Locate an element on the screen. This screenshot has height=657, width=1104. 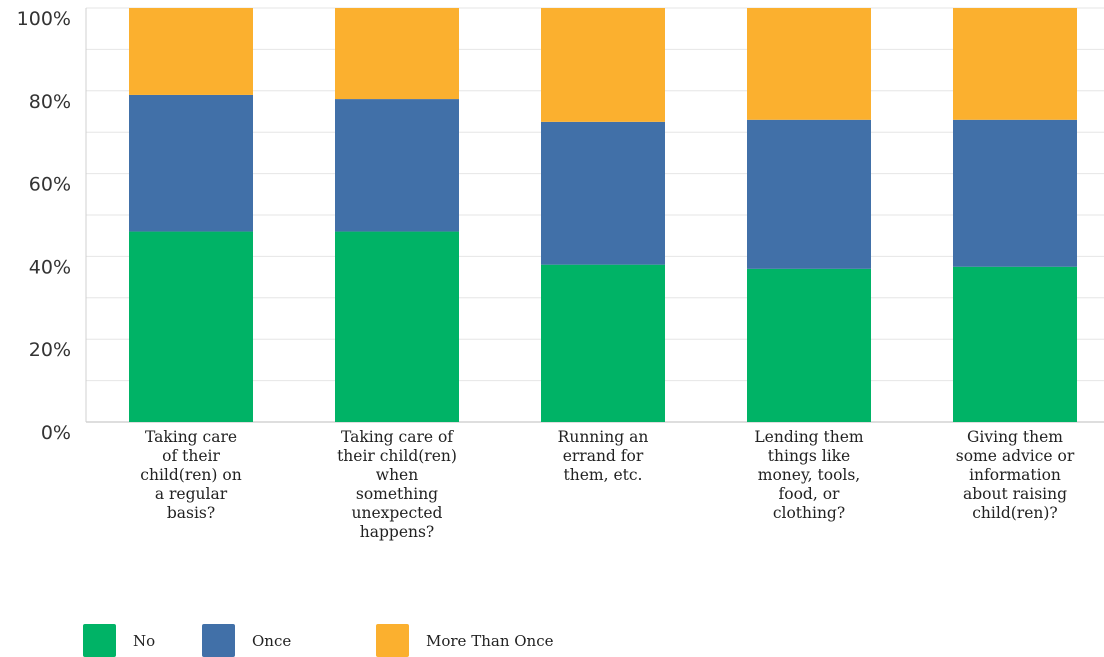
y-tick-label: 0% is located at coordinates (56, 433).